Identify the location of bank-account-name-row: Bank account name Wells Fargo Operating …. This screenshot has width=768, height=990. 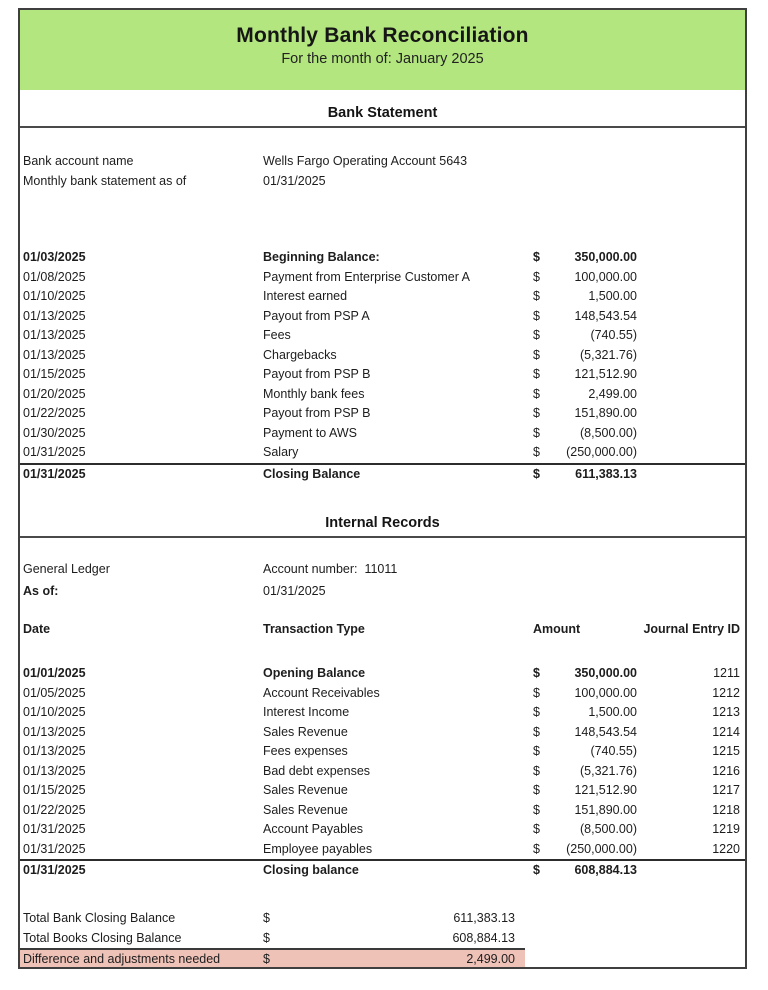
(382, 161).